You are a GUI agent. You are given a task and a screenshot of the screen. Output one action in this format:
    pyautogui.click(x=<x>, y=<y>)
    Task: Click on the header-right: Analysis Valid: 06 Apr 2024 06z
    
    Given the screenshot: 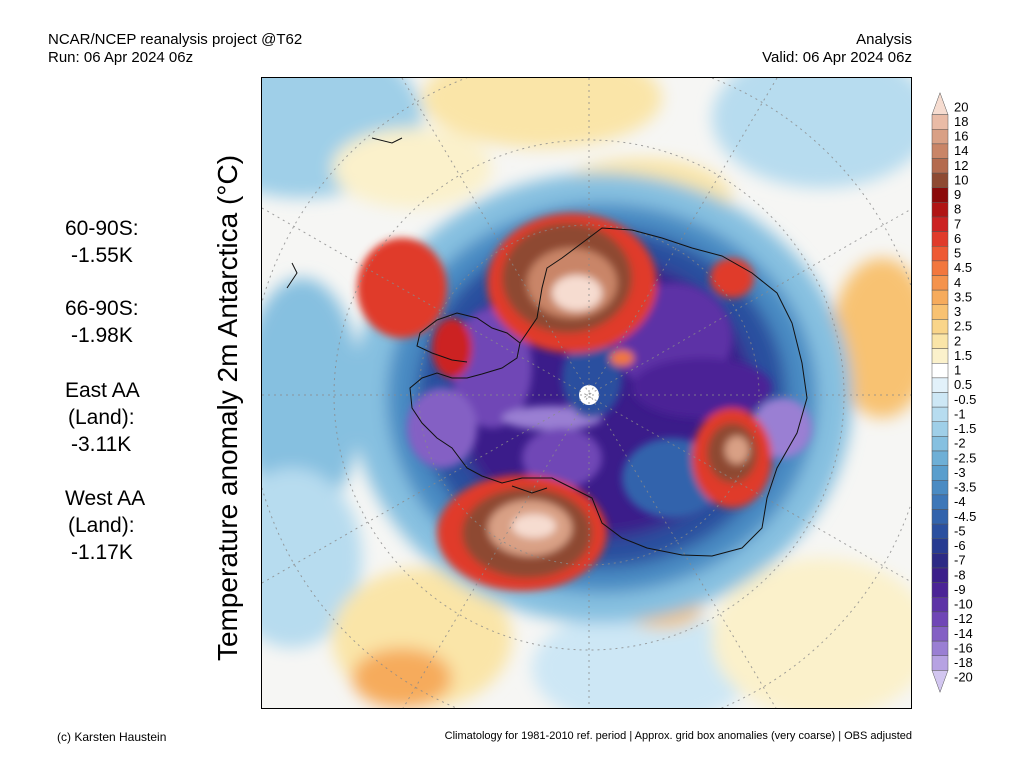 What is the action you would take?
    pyautogui.click(x=837, y=49)
    